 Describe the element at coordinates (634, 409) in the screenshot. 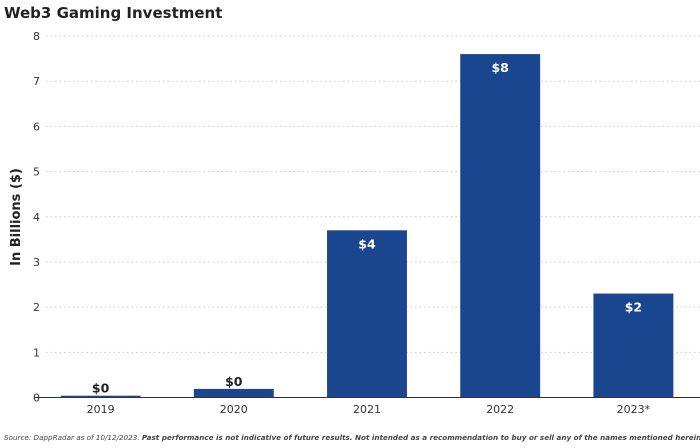

I see `x-tick-label-2023*: 2023*` at that location.